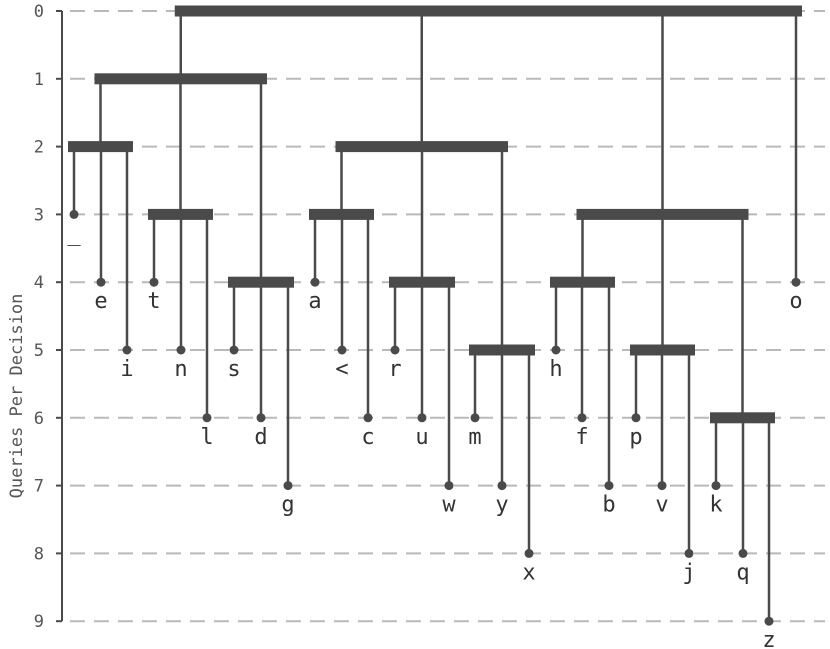 Image resolution: width=830 pixels, height=649 pixels. Describe the element at coordinates (180, 79) in the screenshot. I see `node-bar-n1` at that location.